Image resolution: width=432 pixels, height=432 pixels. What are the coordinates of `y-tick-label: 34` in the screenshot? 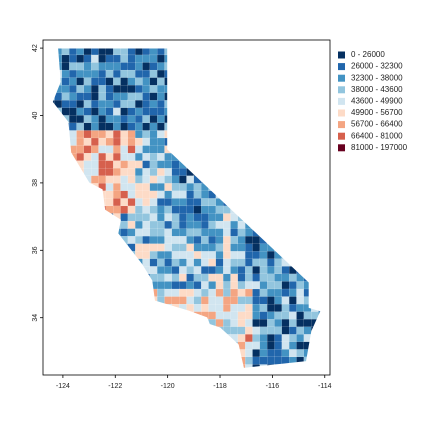 It's located at (35, 318).